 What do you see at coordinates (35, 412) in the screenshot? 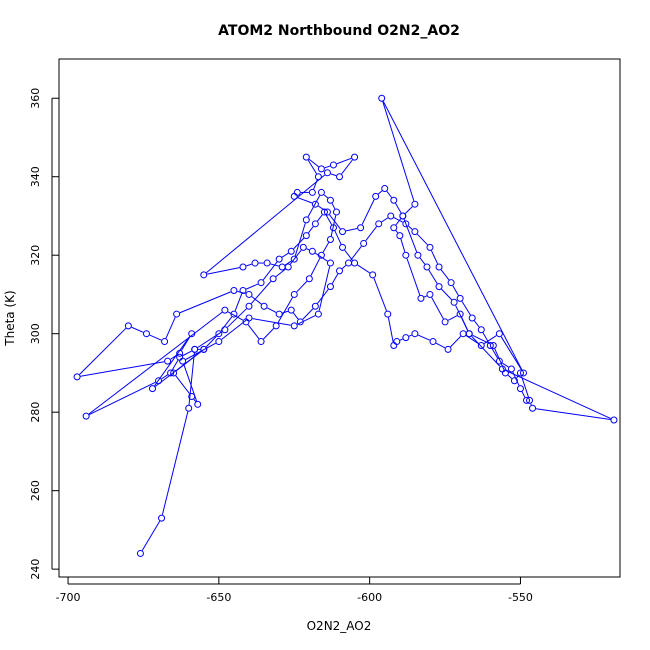
I see `y-tick-label: 280` at bounding box center [35, 412].